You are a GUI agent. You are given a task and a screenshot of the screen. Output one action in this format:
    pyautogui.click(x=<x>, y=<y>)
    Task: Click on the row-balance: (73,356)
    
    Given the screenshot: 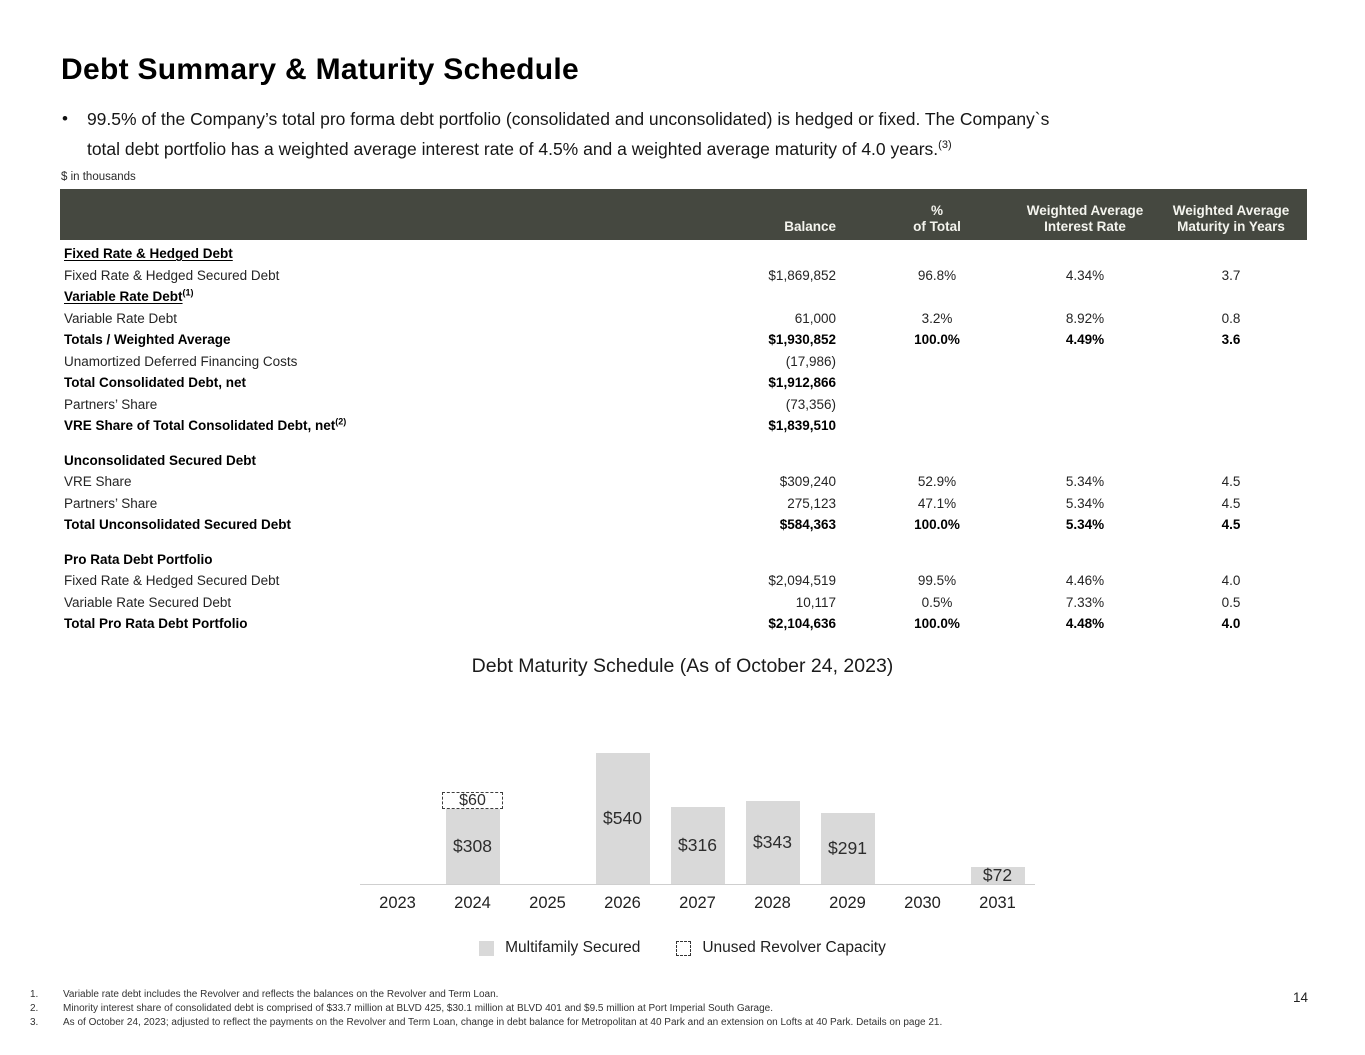 What is the action you would take?
    pyautogui.click(x=810, y=404)
    